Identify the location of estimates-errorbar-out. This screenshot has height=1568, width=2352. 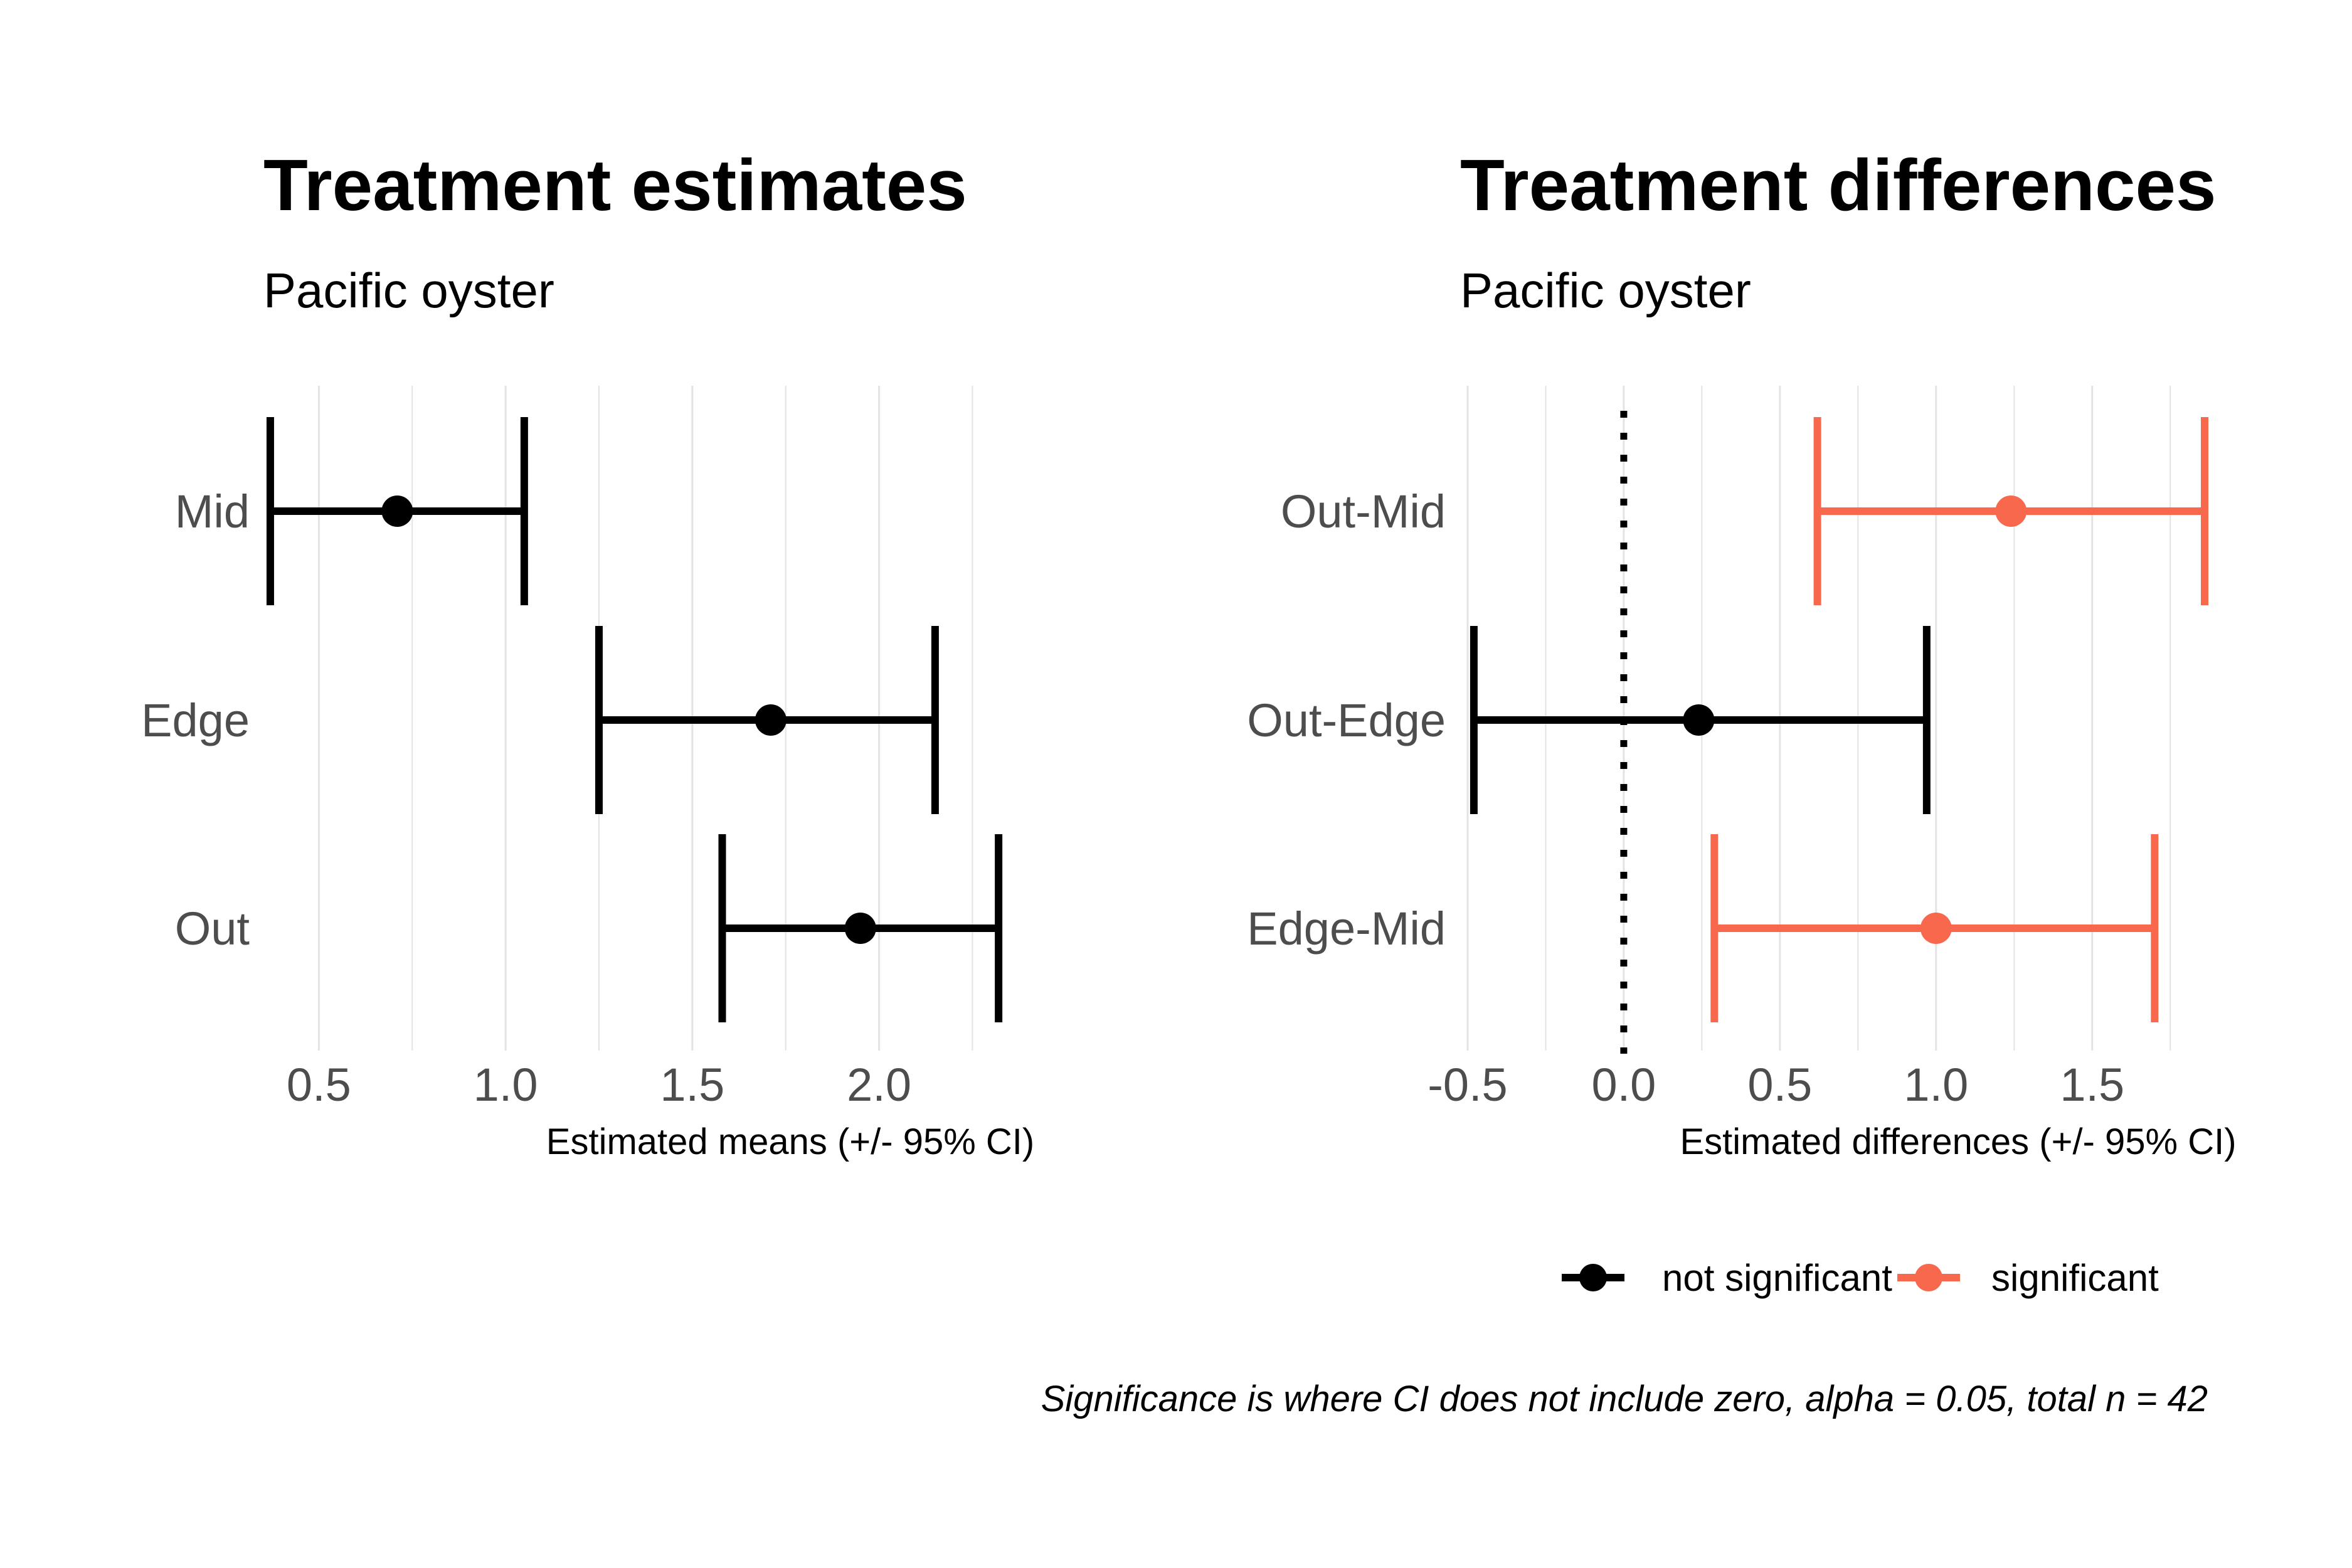
(860, 928).